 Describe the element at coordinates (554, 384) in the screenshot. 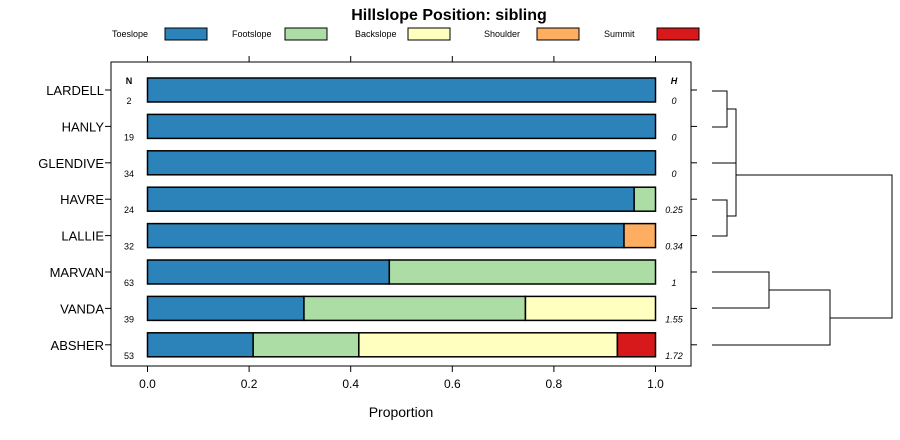

I see `x-tick-label: 0.8` at that location.